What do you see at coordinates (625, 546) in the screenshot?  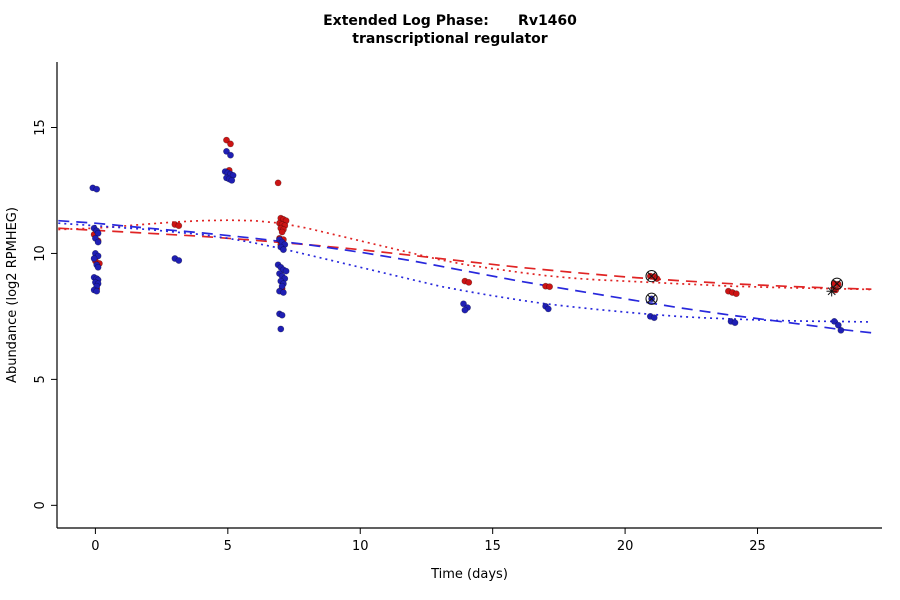 I see `x-tick-label: 20` at bounding box center [625, 546].